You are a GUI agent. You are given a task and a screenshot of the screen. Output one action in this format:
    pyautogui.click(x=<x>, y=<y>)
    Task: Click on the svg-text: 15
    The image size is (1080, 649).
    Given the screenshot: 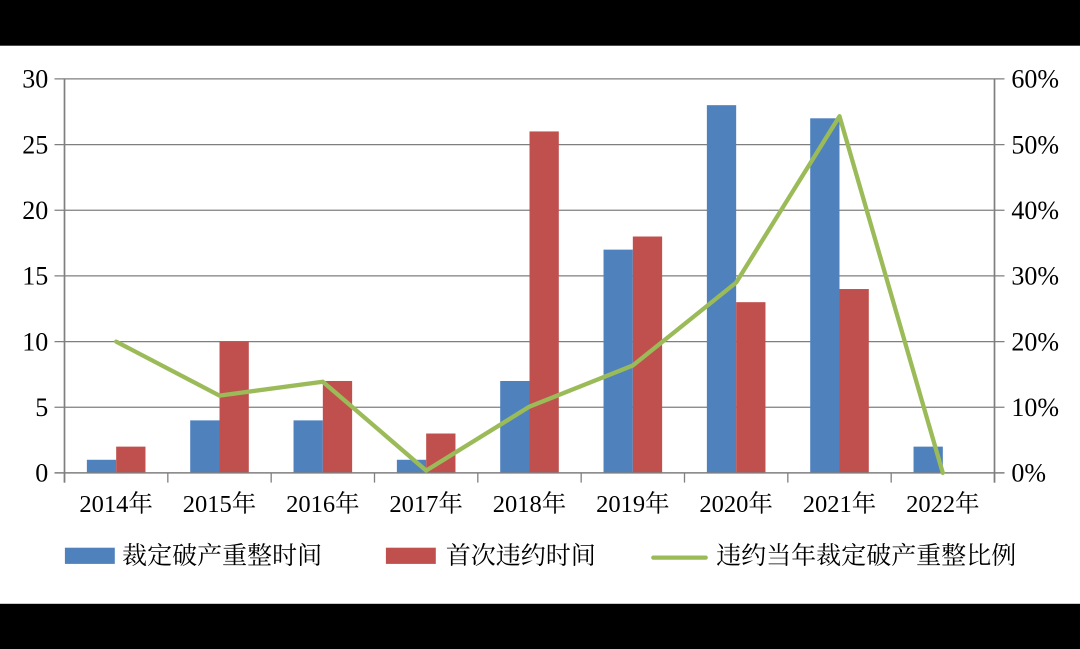 What is the action you would take?
    pyautogui.click(x=35, y=276)
    